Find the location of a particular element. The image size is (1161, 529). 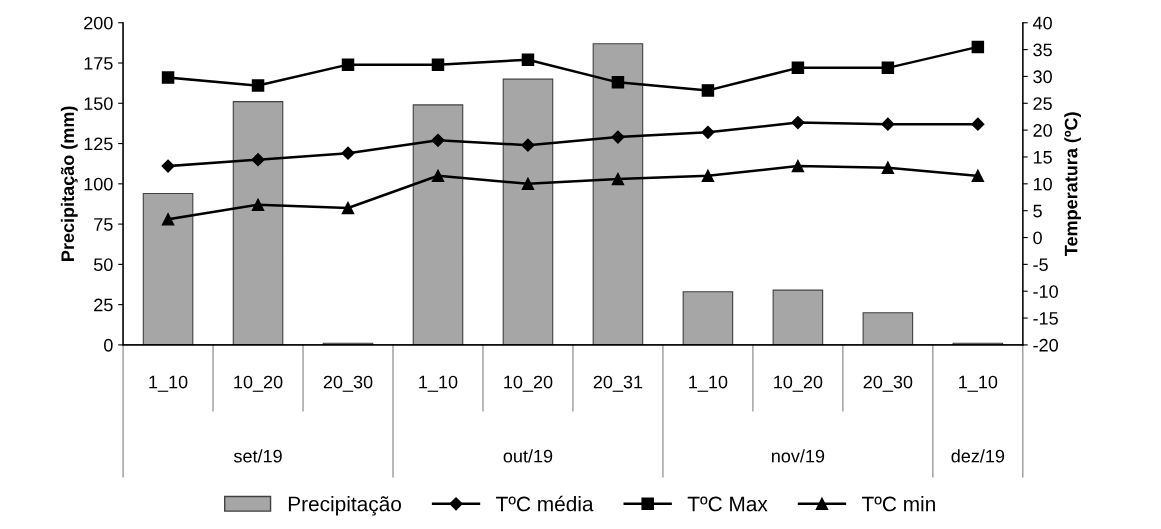

y2-tick-label: 25 is located at coordinates (1042, 104).